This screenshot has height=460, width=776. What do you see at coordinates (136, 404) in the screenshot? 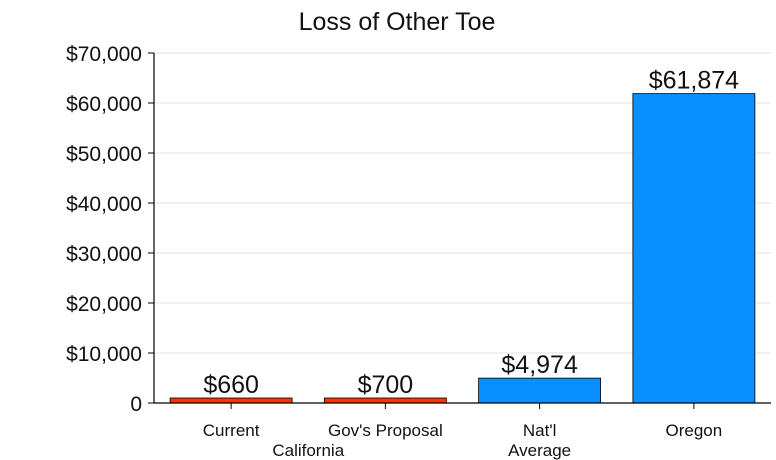
I see `y-tick-label: 0` at bounding box center [136, 404].